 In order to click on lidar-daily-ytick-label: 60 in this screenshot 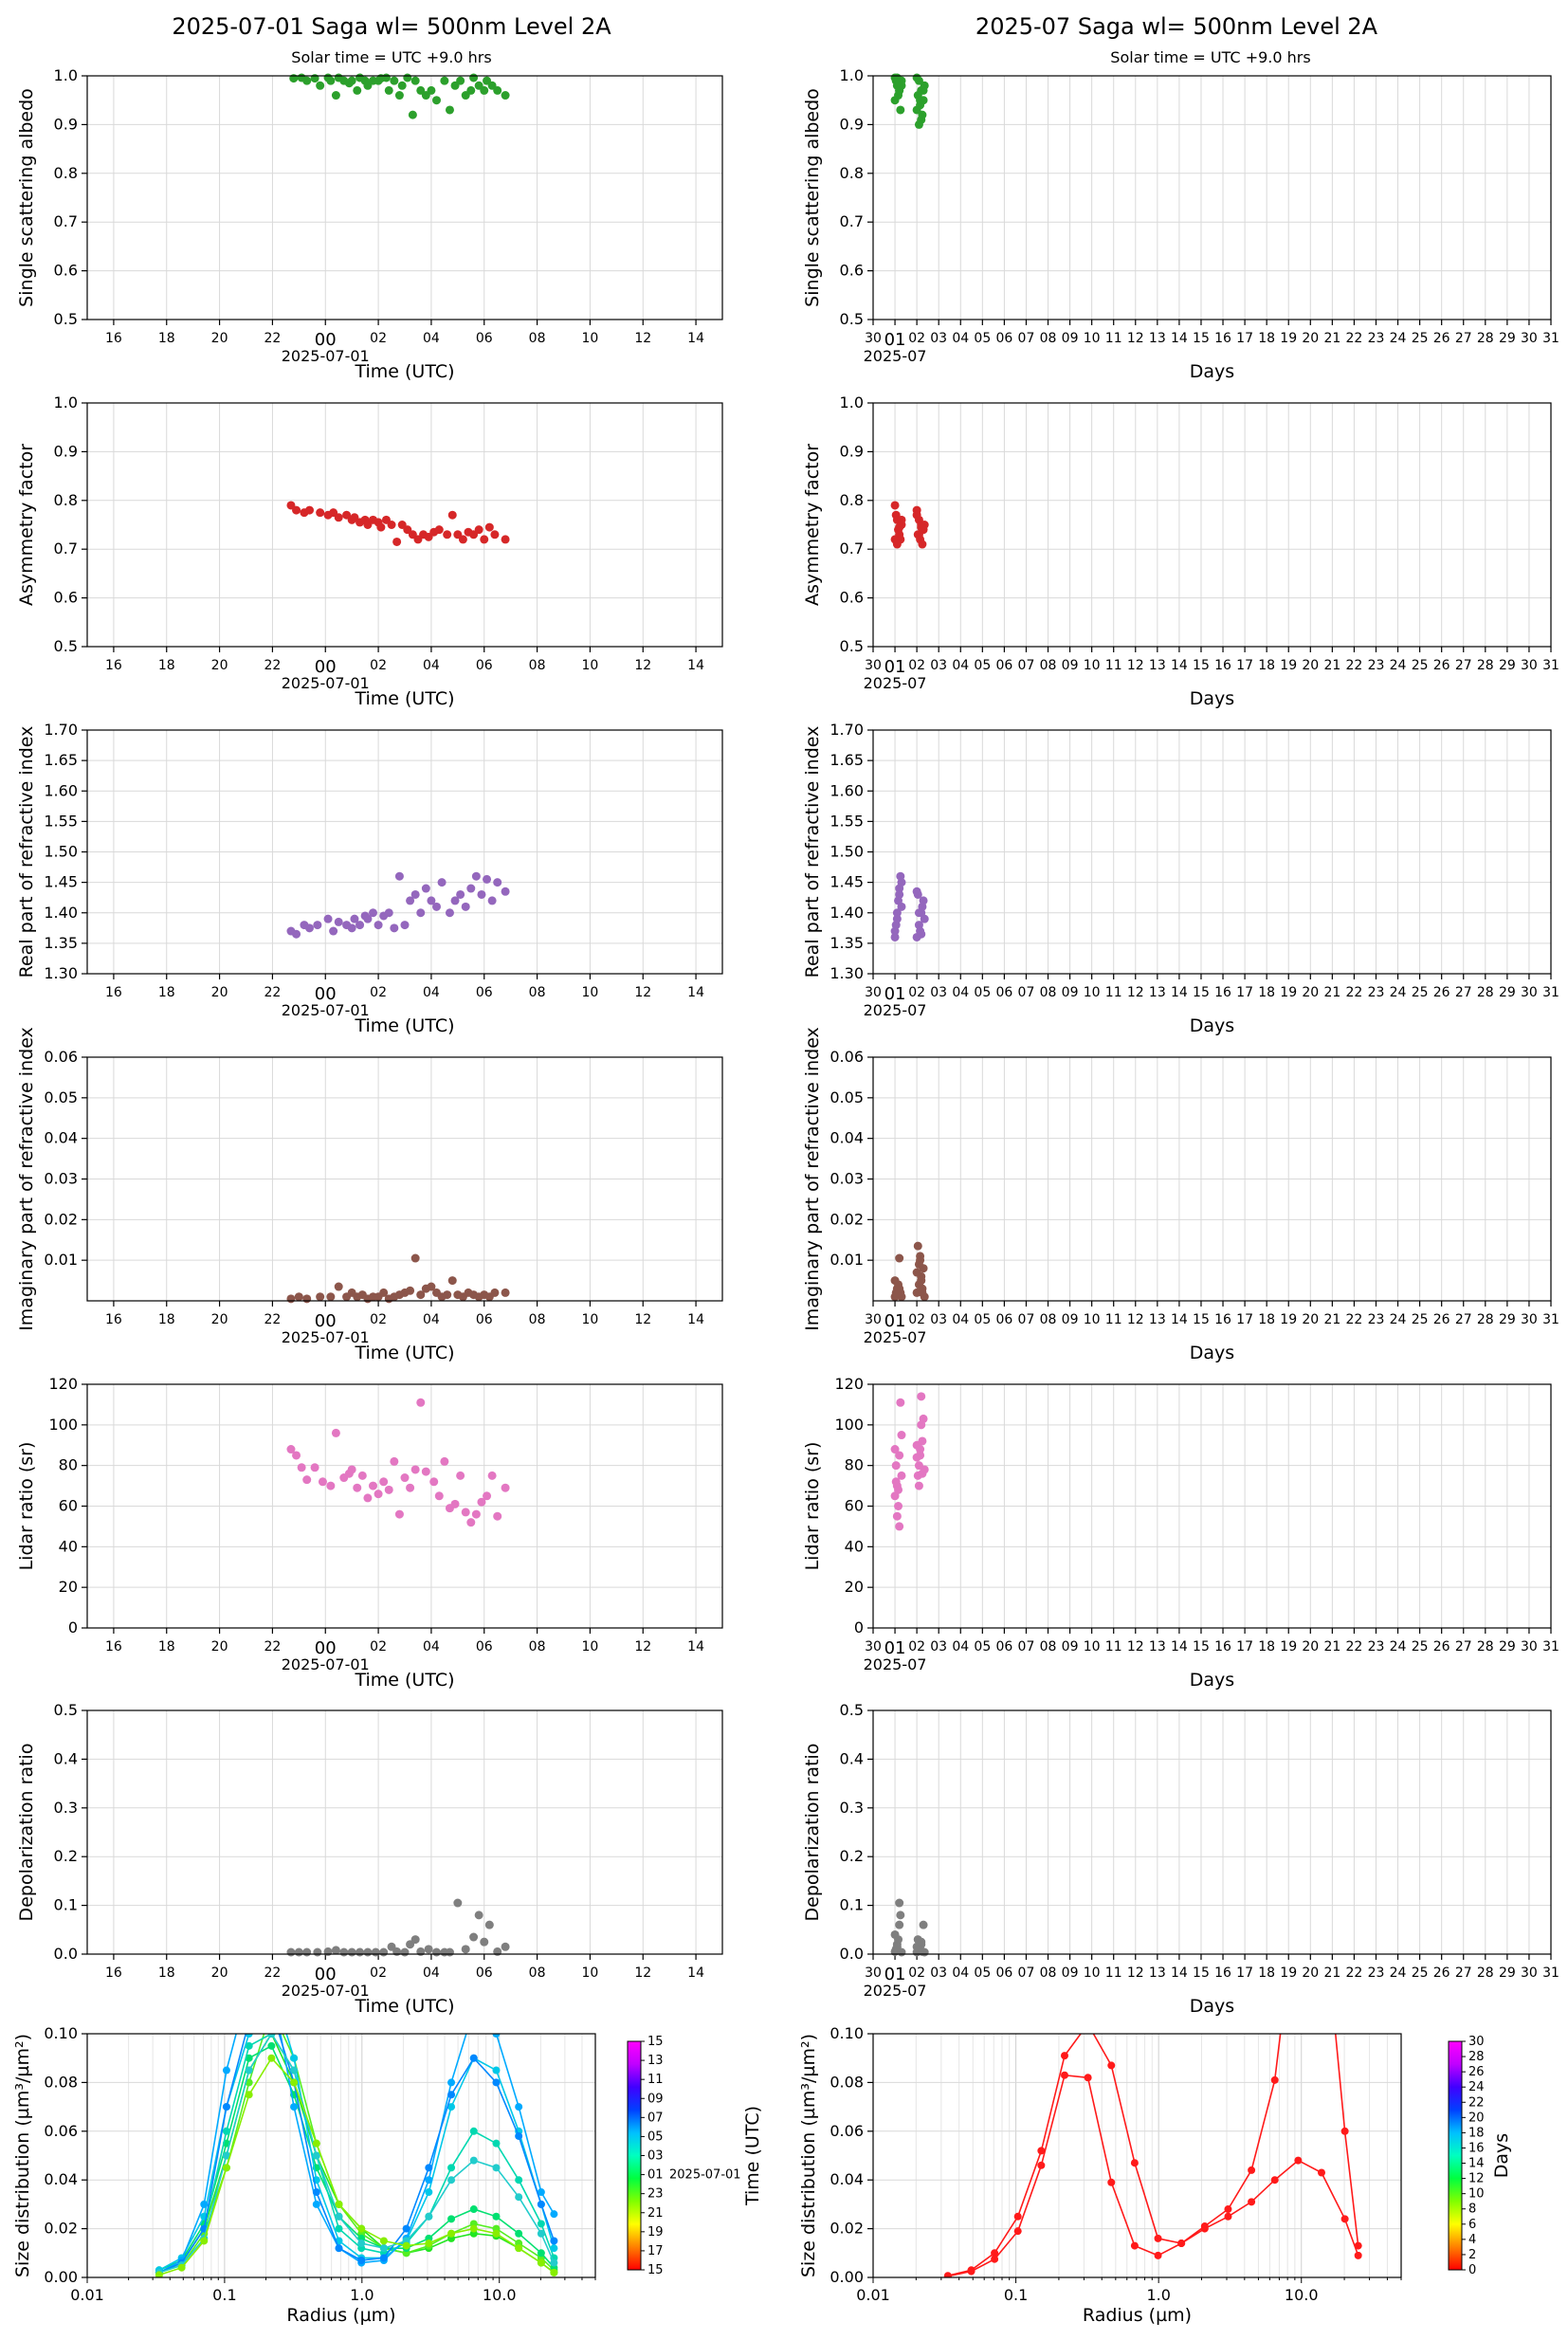, I will do `click(68, 1506)`.